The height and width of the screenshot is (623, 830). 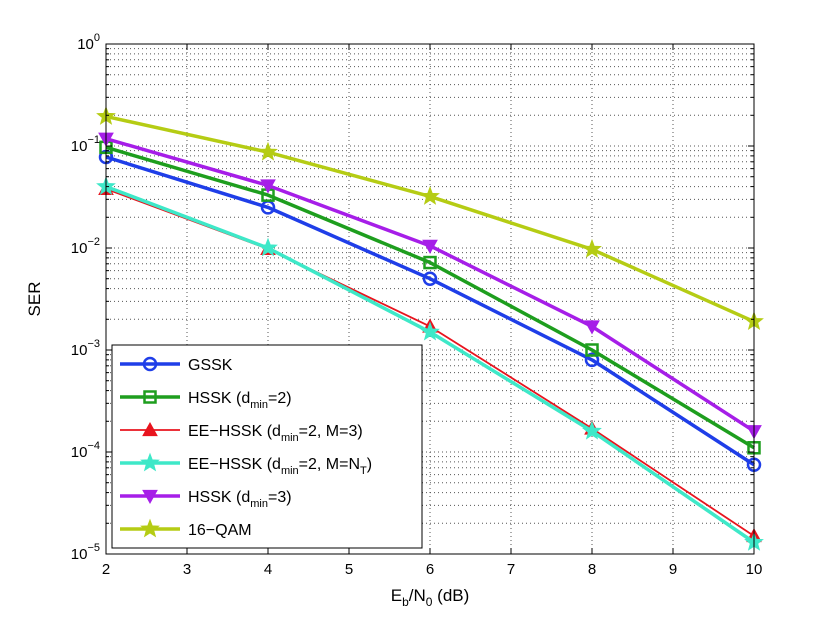 I want to click on legend-label: HSSK (dmin=3), so click(x=240, y=499).